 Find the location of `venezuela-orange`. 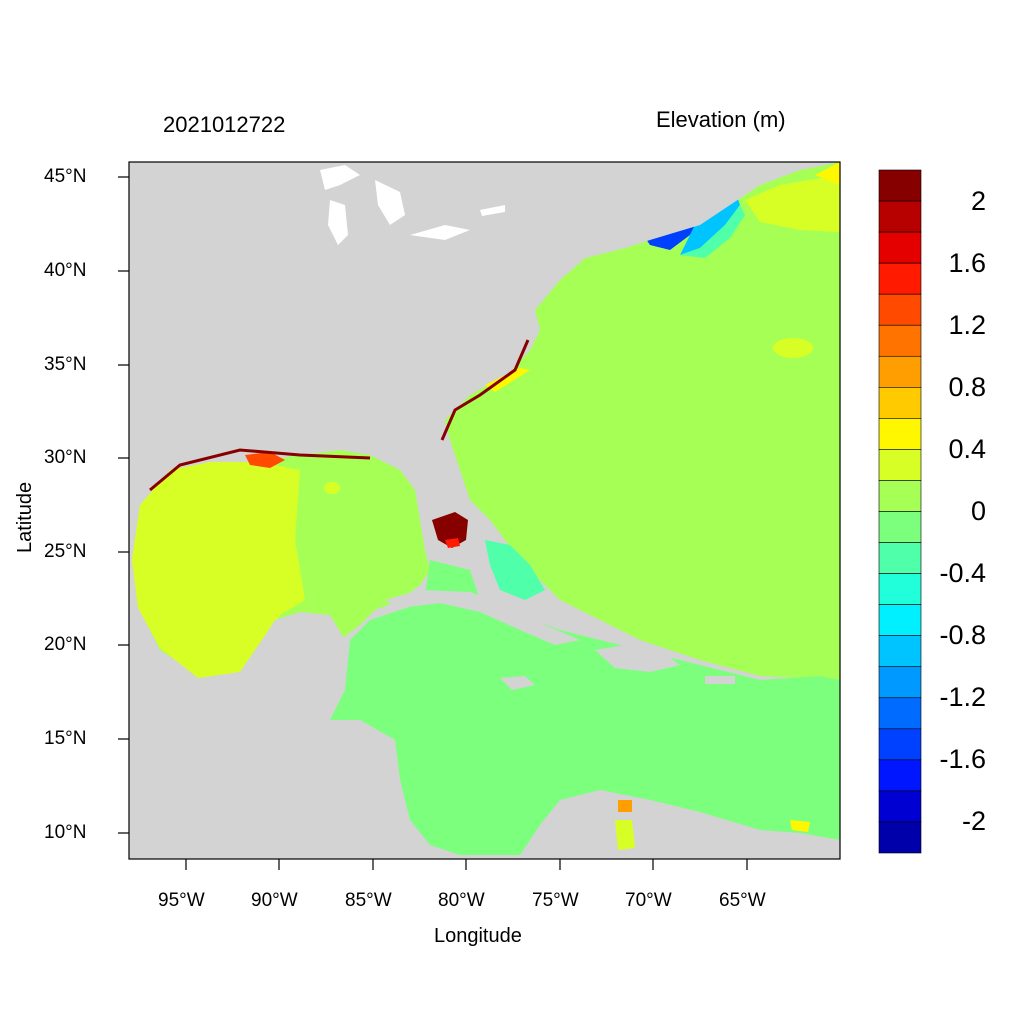

venezuela-orange is located at coordinates (625, 806).